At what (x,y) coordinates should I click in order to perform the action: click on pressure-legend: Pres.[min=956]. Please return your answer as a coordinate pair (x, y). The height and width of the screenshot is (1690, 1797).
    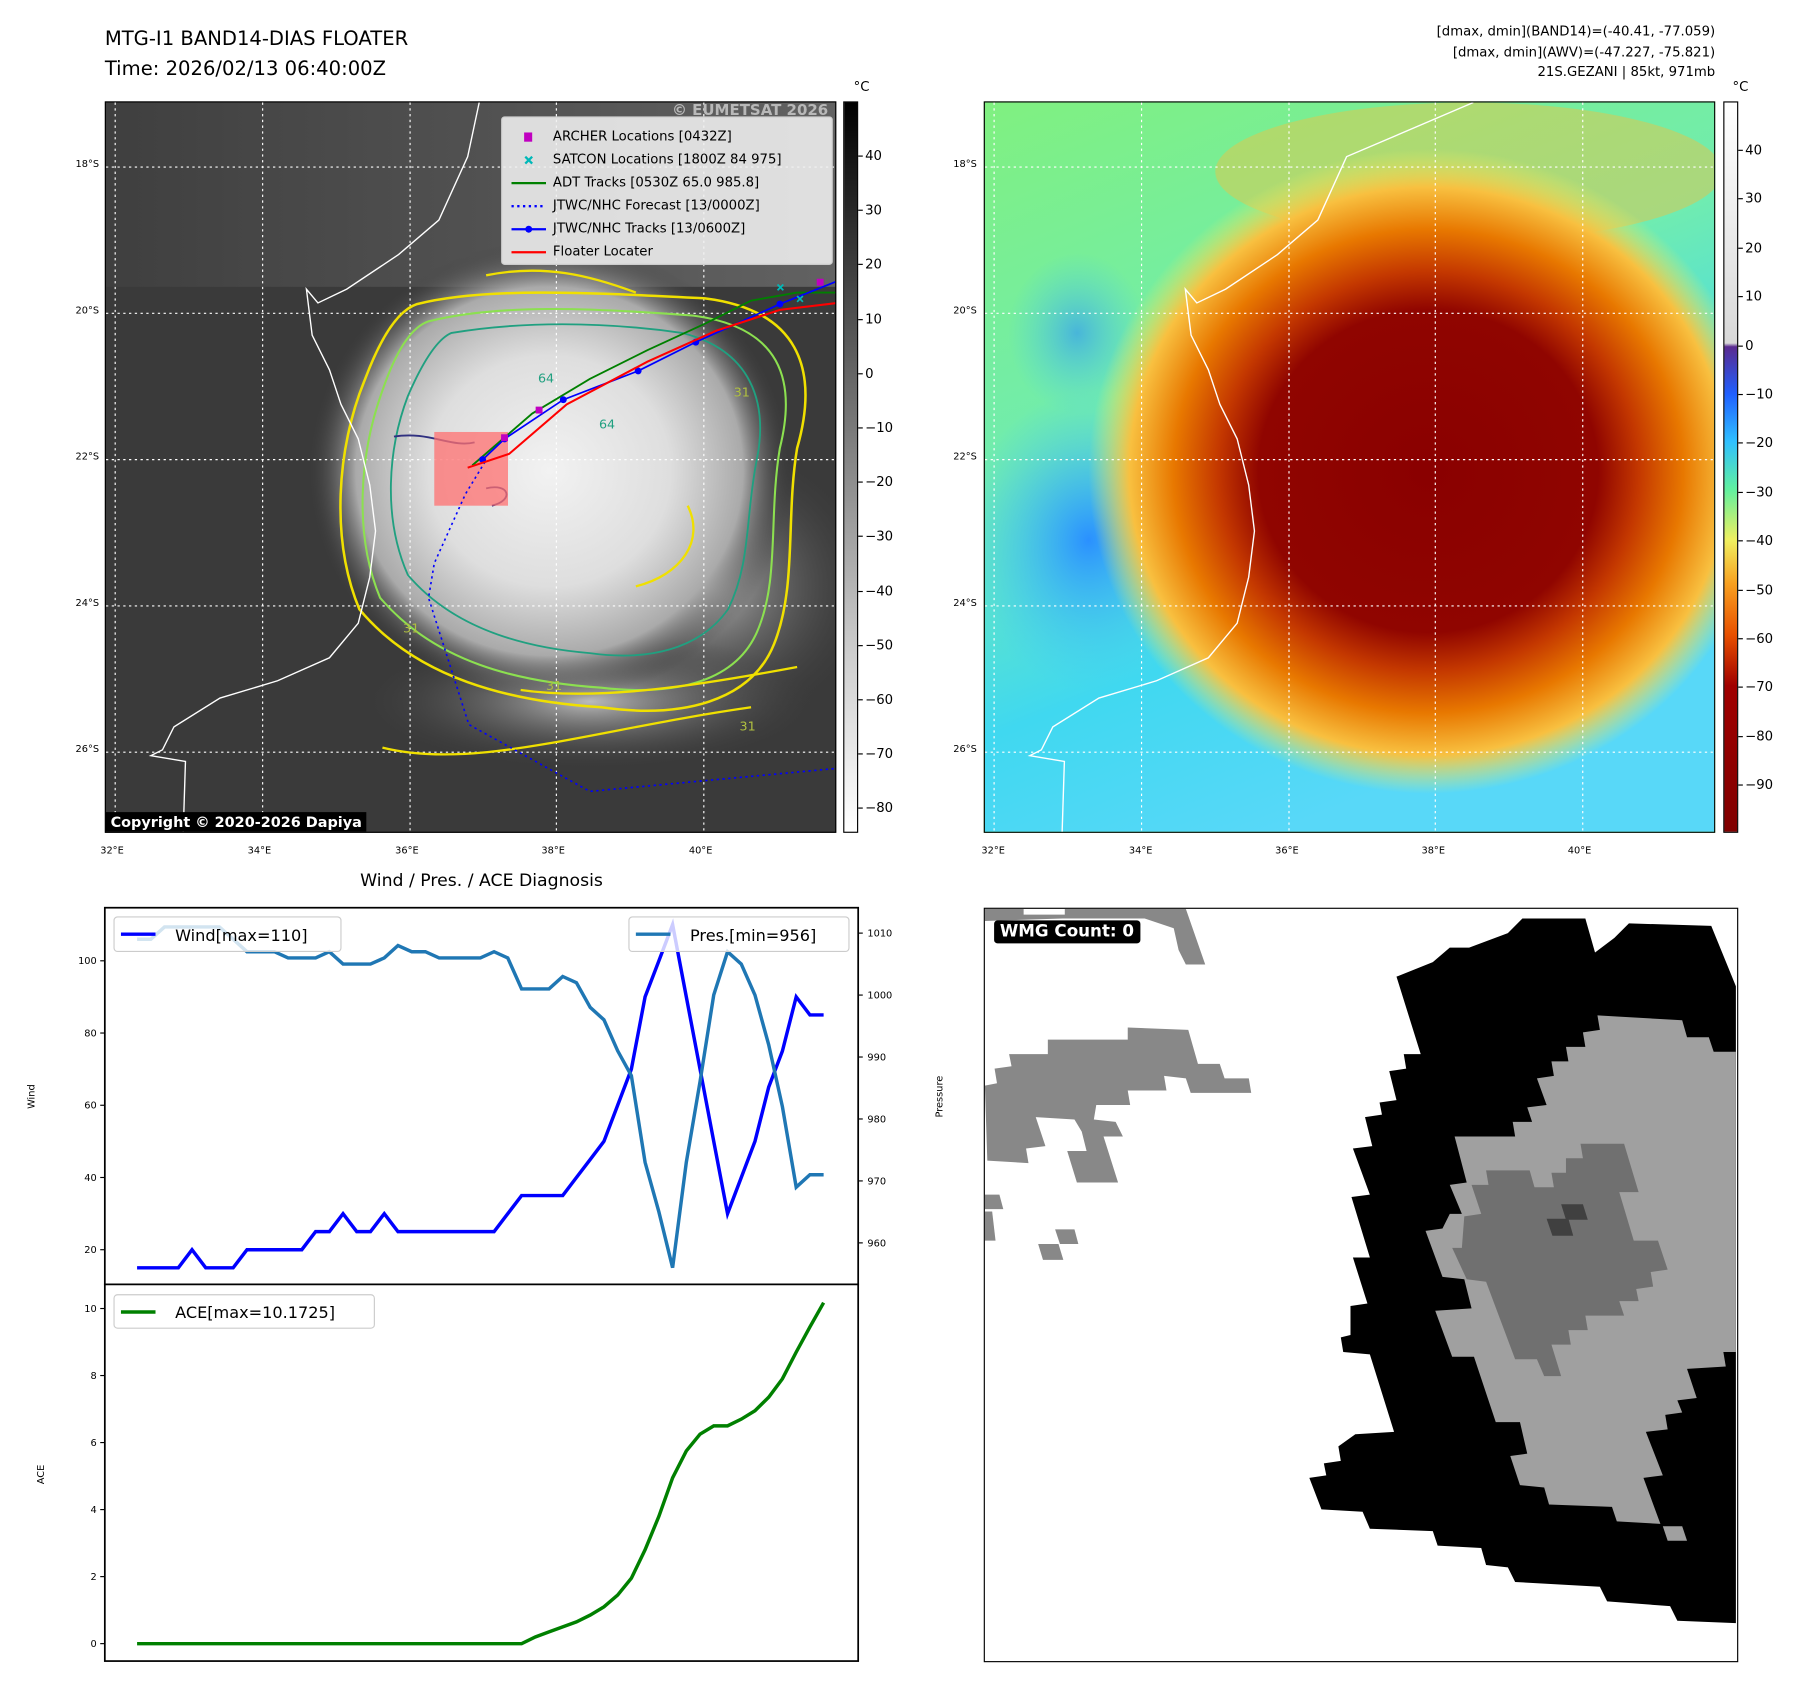
    Looking at the image, I should click on (739, 934).